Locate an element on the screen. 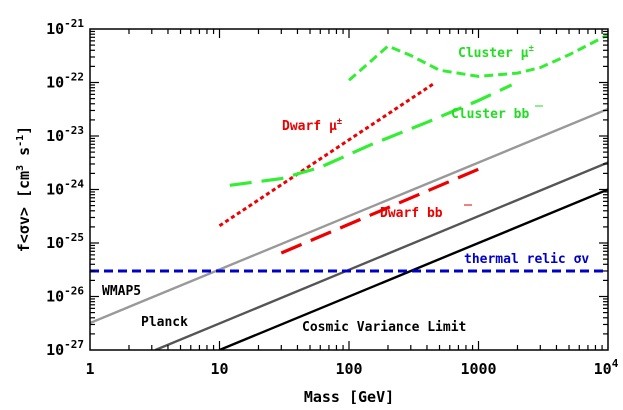  series-line-dwarf-bb is located at coordinates (380, 211).